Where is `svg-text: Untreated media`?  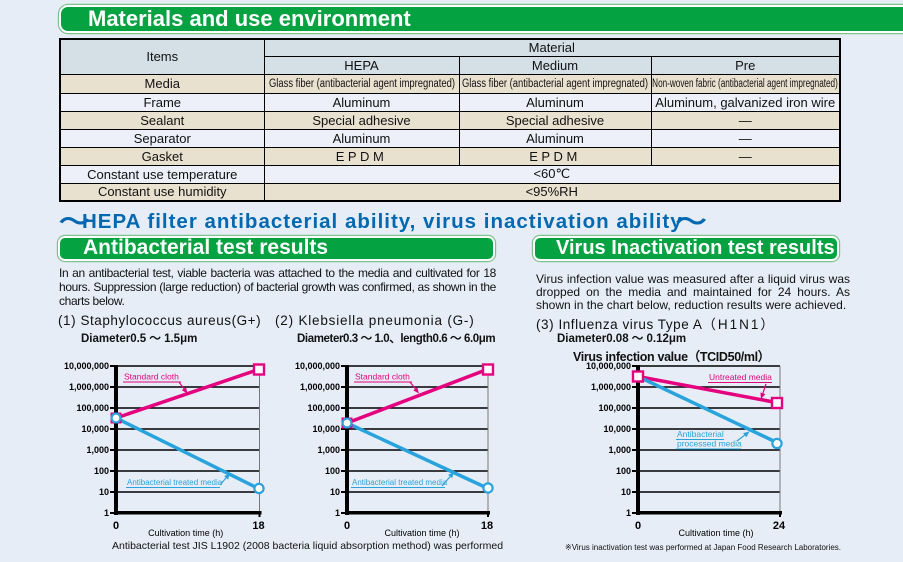 svg-text: Untreated media is located at coordinates (740, 377).